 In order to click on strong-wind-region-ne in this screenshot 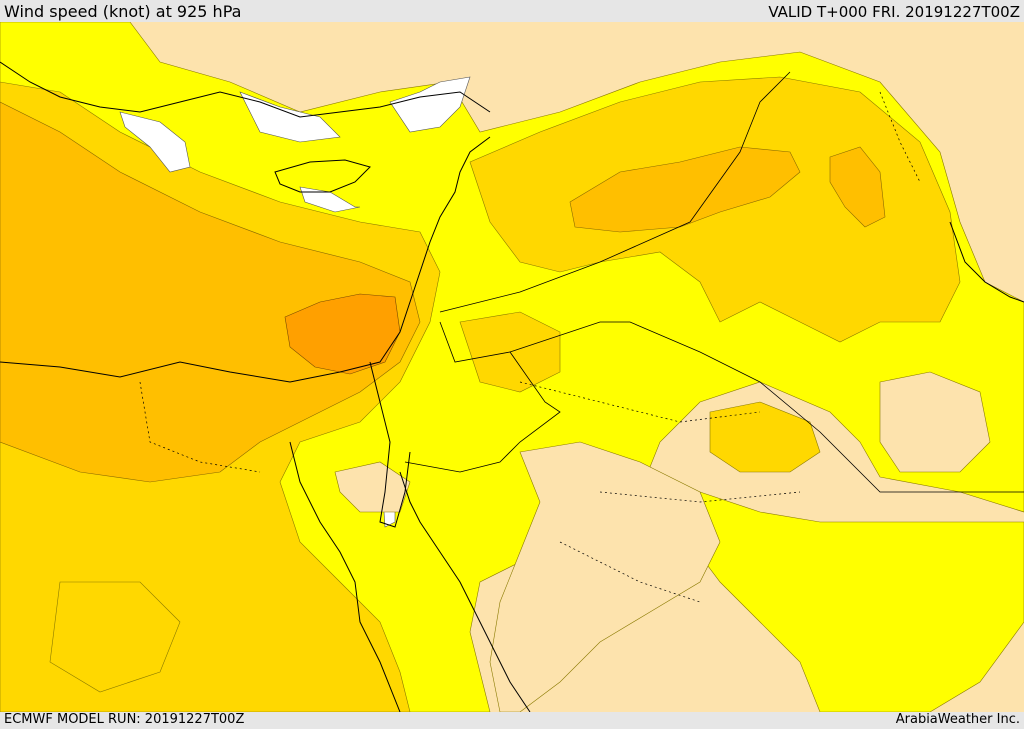, I will do `click(857, 187)`.